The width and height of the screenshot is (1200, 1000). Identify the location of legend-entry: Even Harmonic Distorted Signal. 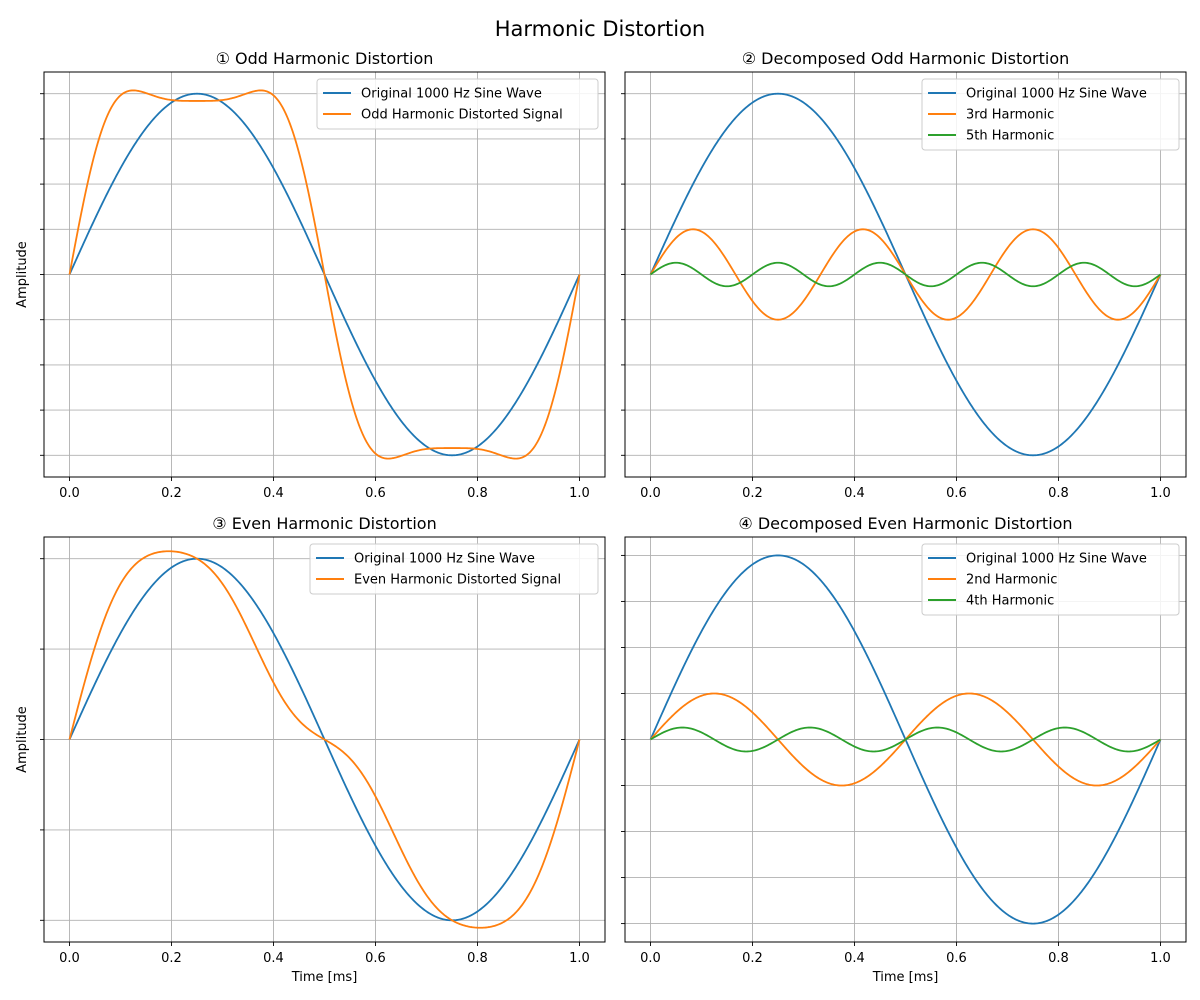
(457, 580).